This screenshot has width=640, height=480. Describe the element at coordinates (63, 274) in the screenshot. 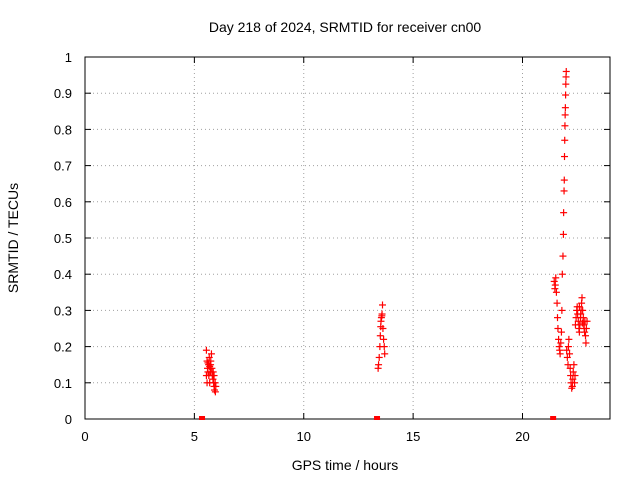

I see `y-tick-label: 0.4` at that location.